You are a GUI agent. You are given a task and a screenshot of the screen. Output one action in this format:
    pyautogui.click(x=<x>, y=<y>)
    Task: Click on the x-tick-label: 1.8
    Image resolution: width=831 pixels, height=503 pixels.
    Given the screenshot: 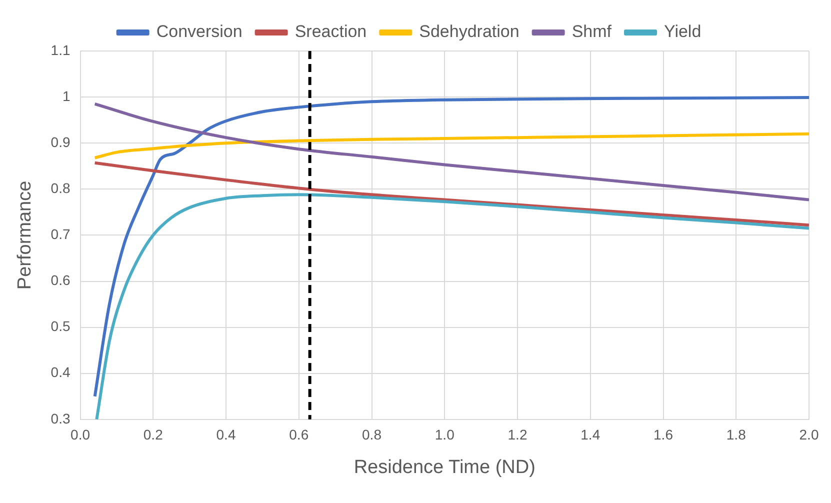 What is the action you would take?
    pyautogui.click(x=736, y=434)
    